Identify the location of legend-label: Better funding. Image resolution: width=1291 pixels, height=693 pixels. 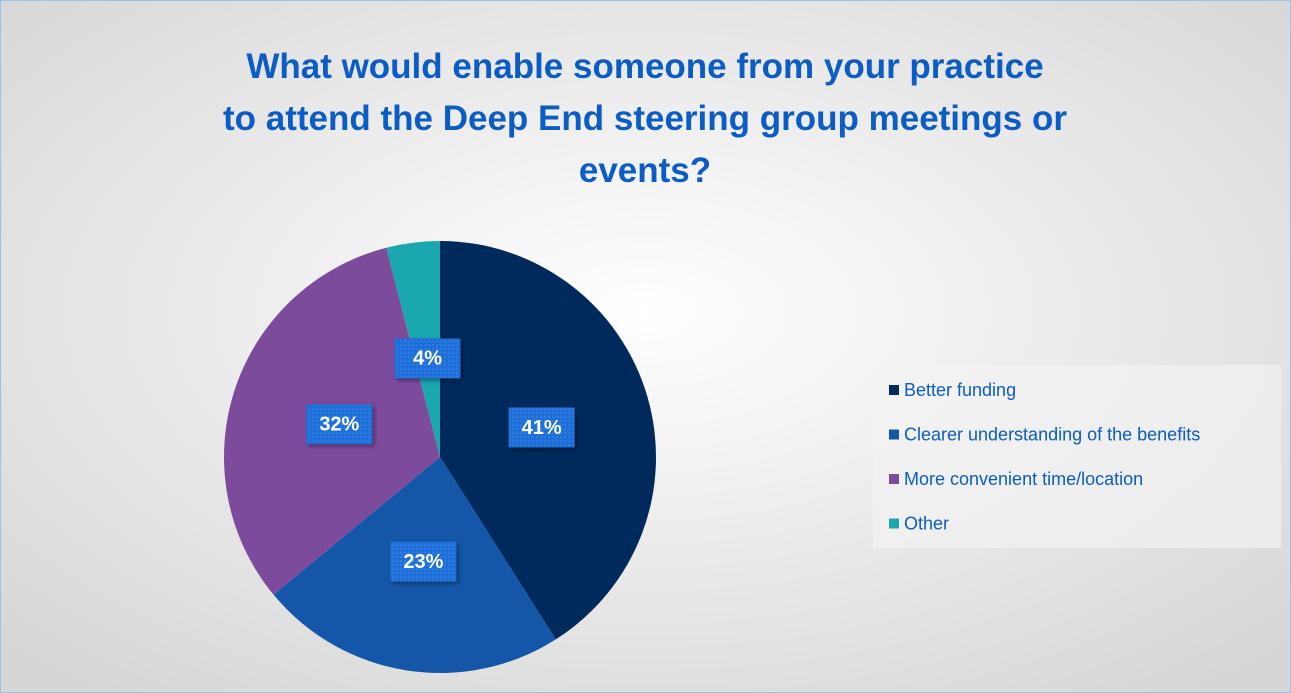
(960, 390).